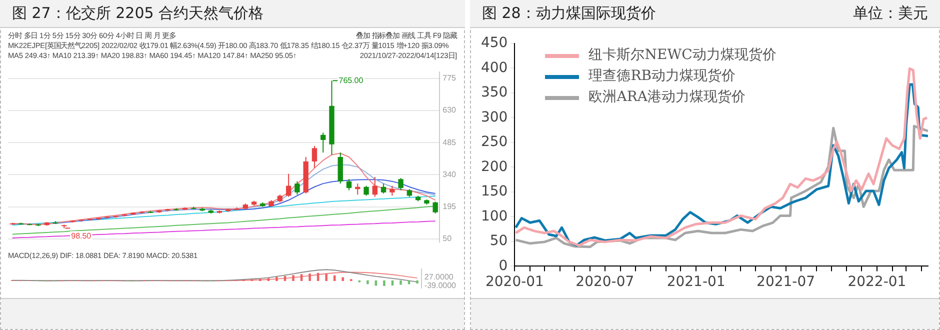  Describe the element at coordinates (449, 78) in the screenshot. I see `y-tick-label: 775` at that location.